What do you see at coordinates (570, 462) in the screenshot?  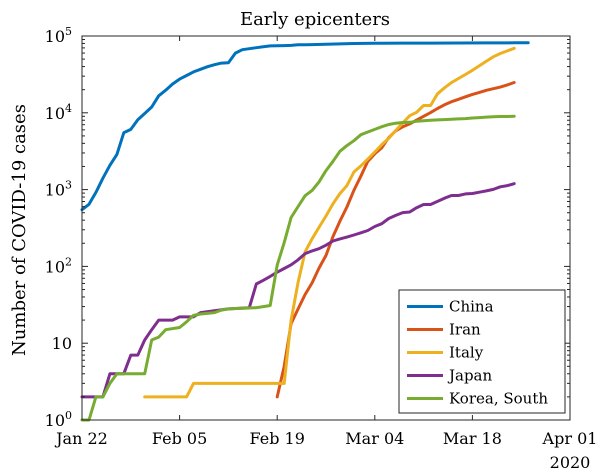 I see `x-year-label: 2020` at bounding box center [570, 462].